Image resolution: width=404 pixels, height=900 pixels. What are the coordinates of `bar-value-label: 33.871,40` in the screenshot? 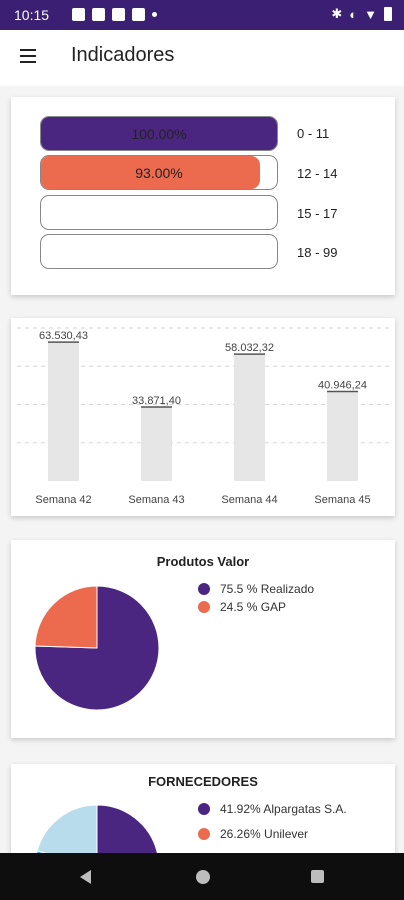 It's located at (156, 401).